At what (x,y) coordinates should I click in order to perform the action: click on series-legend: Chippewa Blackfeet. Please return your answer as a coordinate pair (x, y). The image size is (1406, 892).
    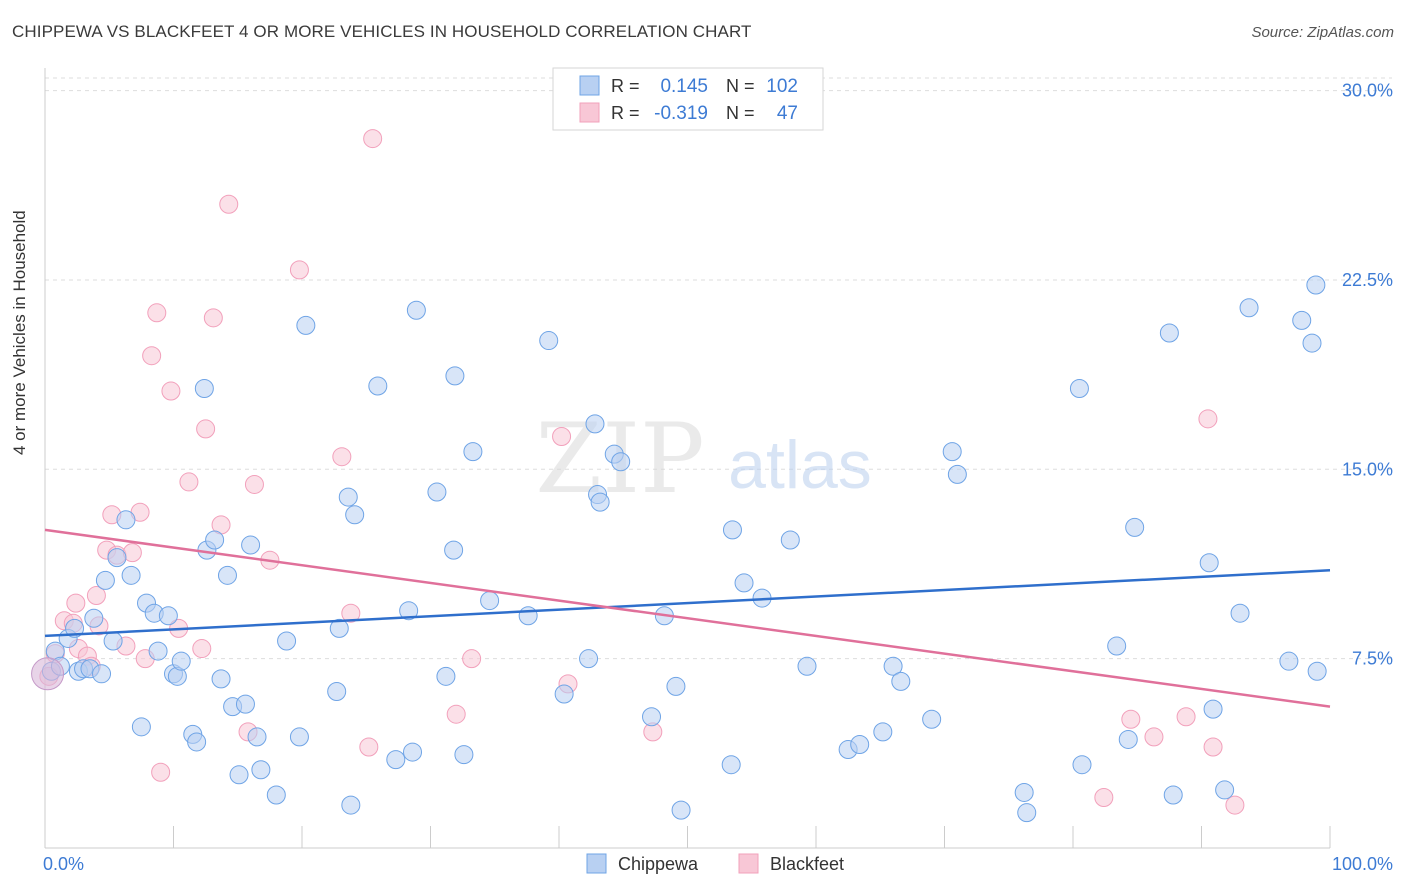
    Looking at the image, I should click on (715, 863).